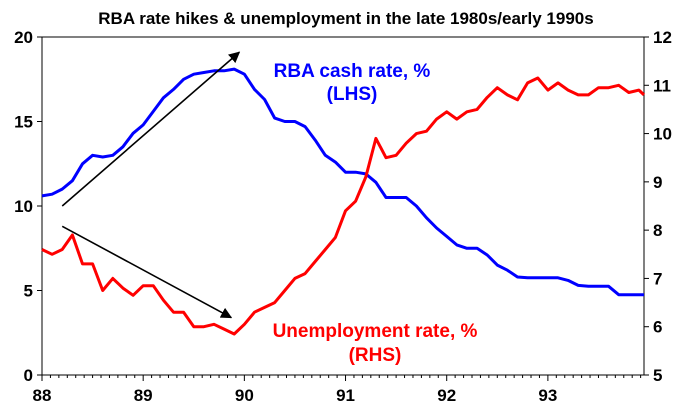 The height and width of the screenshot is (415, 693). I want to click on y-right-tick-label: 7, so click(657, 278).